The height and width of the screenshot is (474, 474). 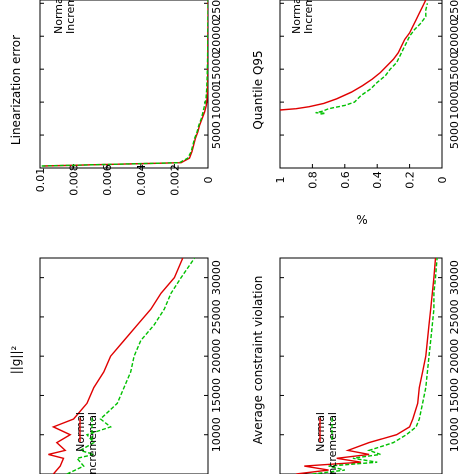 I want to click on y-axis-label: %, so click(x=361, y=220).